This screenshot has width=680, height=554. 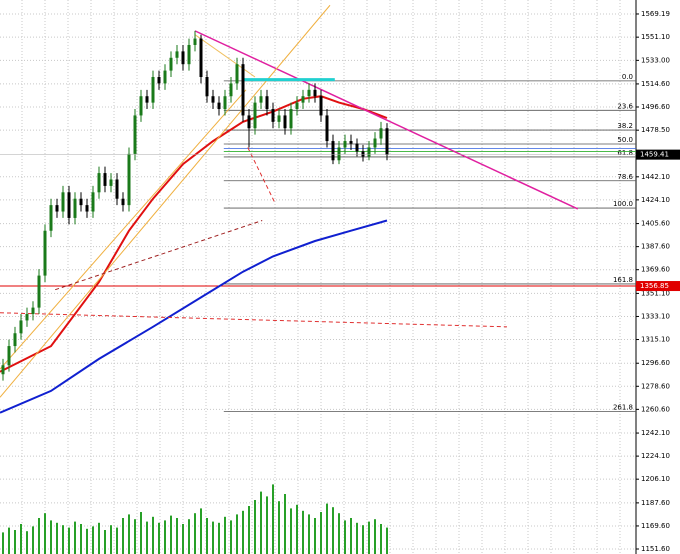 What do you see at coordinates (627, 77) in the screenshot?
I see `fib-label: 0.0` at bounding box center [627, 77].